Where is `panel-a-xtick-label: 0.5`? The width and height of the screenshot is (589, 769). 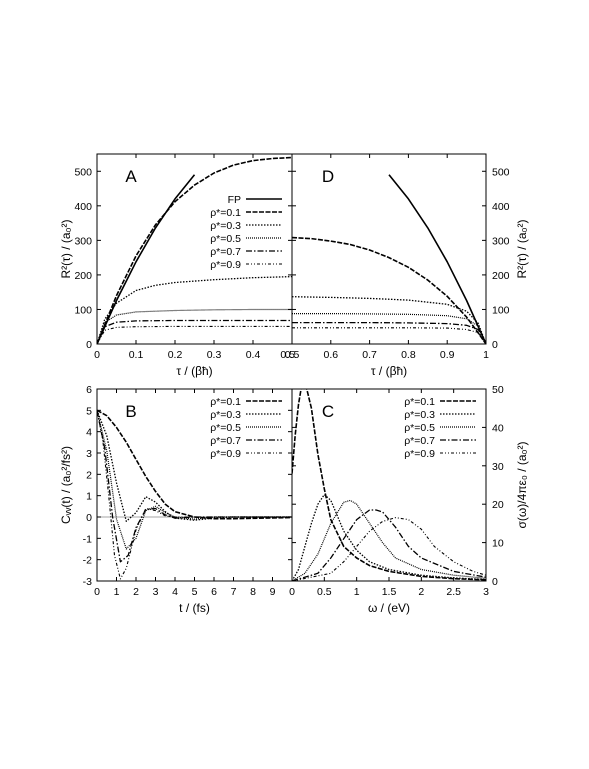
panel-a-xtick-label: 0.5 is located at coordinates (287, 355).